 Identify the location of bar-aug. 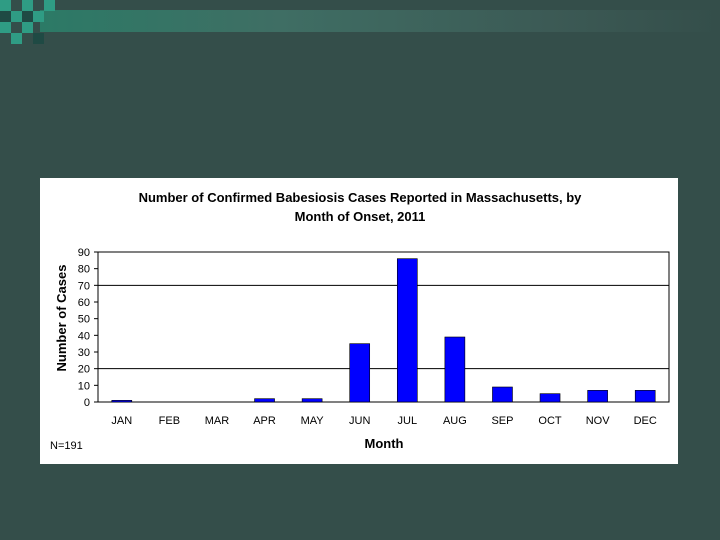
(455, 369).